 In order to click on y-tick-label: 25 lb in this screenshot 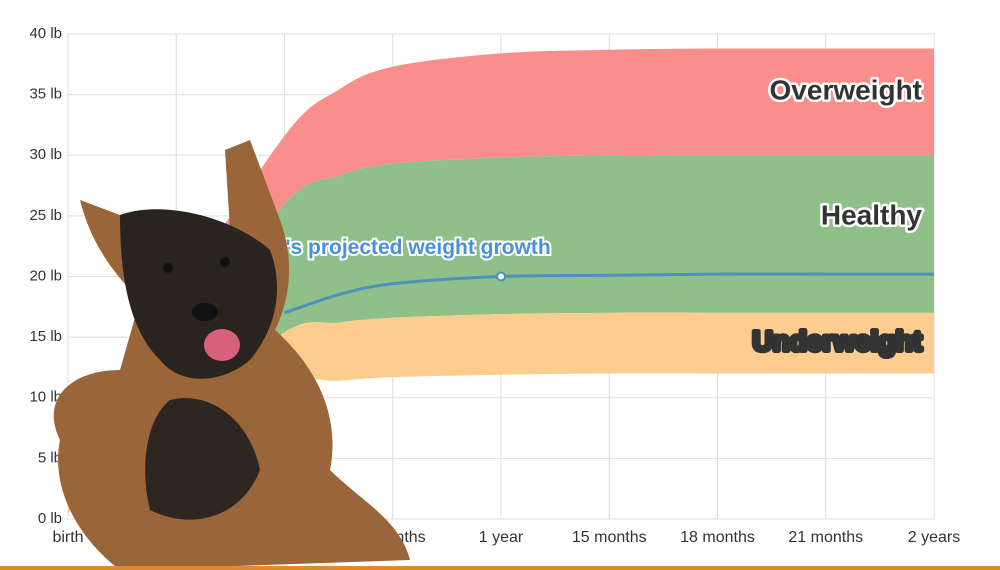, I will do `click(45, 215)`.